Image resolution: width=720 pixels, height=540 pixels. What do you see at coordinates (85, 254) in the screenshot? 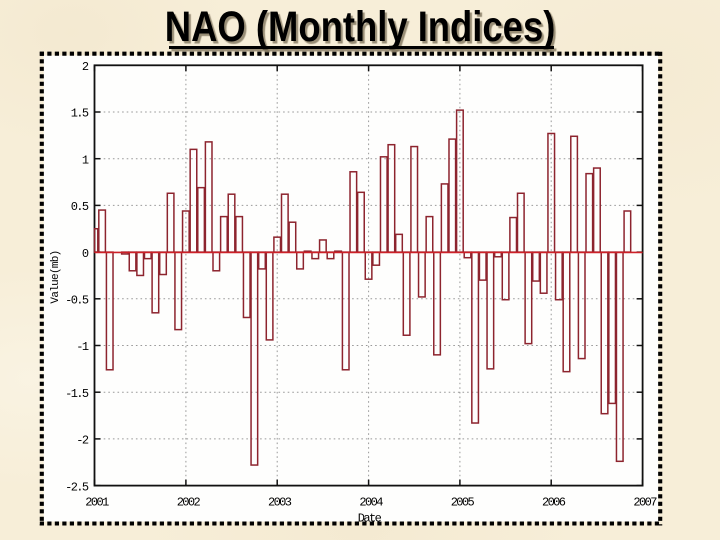
I see `svg-text: 0` at bounding box center [85, 254].